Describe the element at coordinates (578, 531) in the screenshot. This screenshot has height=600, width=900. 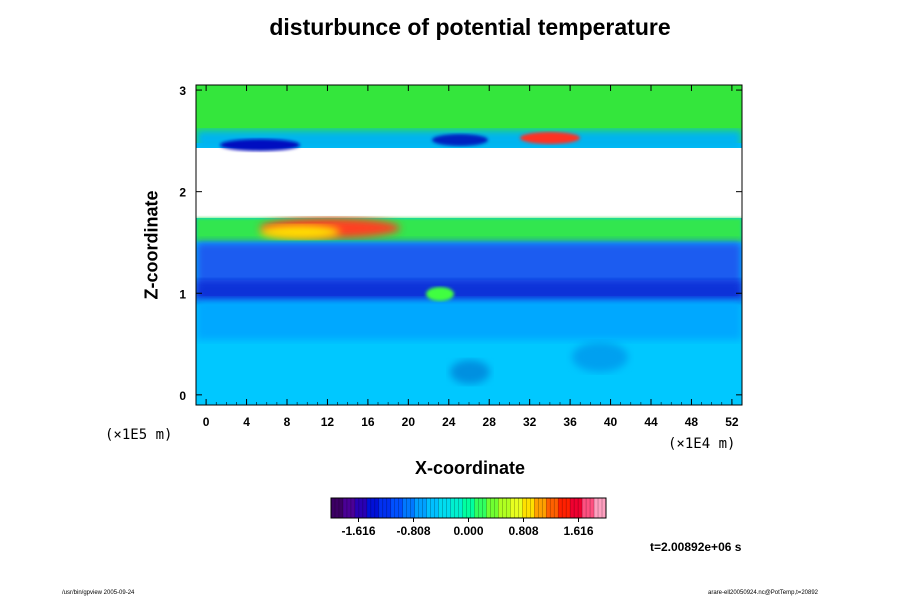
I see `colorbar-label-4: 1.616` at that location.